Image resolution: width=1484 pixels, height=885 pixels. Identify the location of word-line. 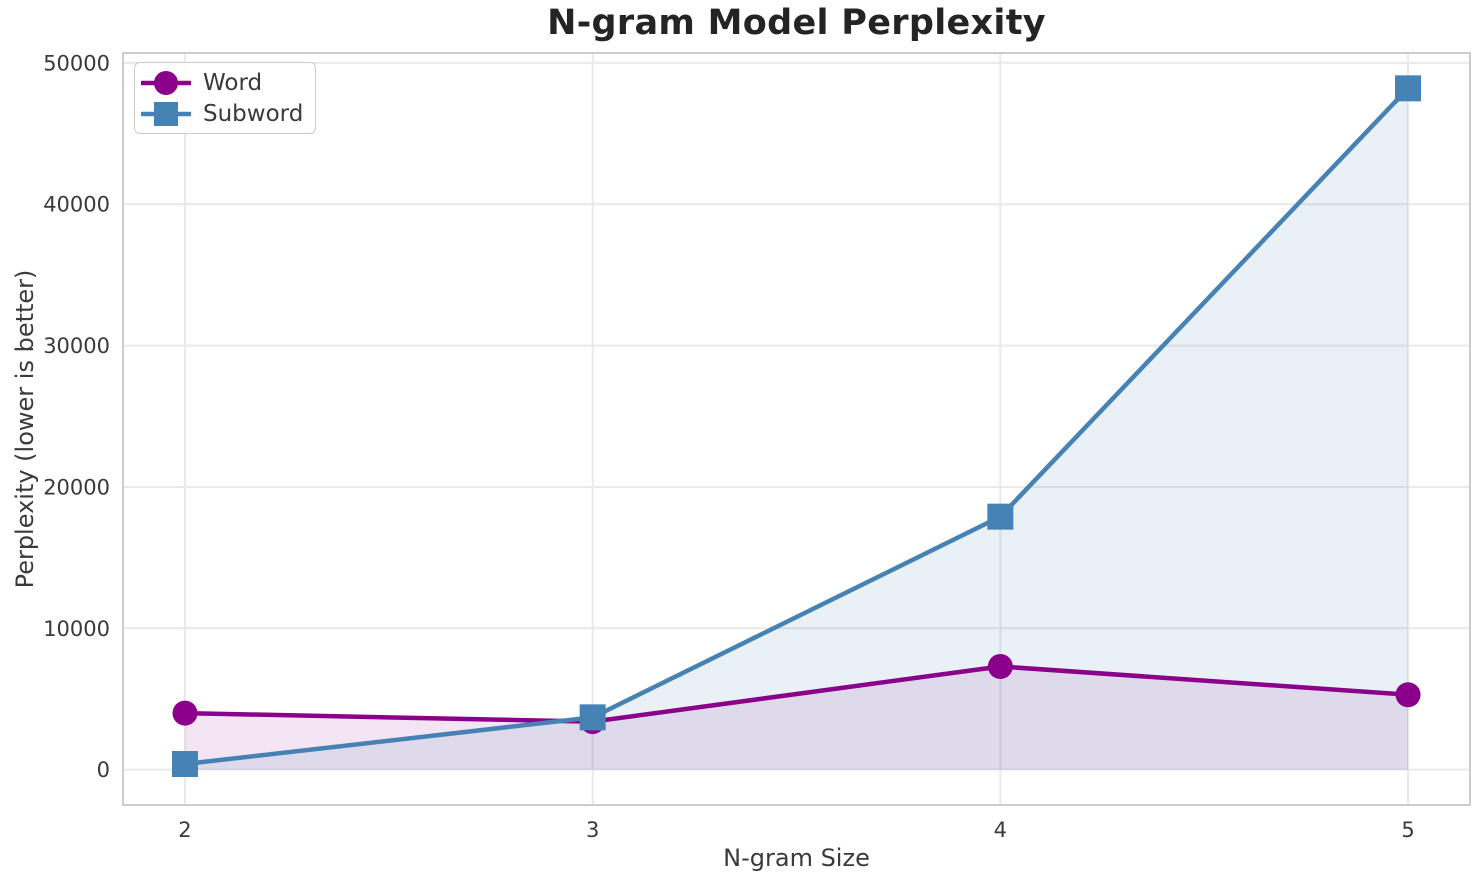
(796, 694).